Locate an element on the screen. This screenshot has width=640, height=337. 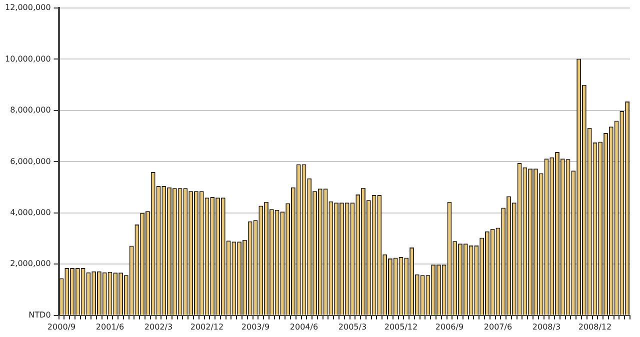
y-tick-label: 12,000,000 is located at coordinates (27, 7).